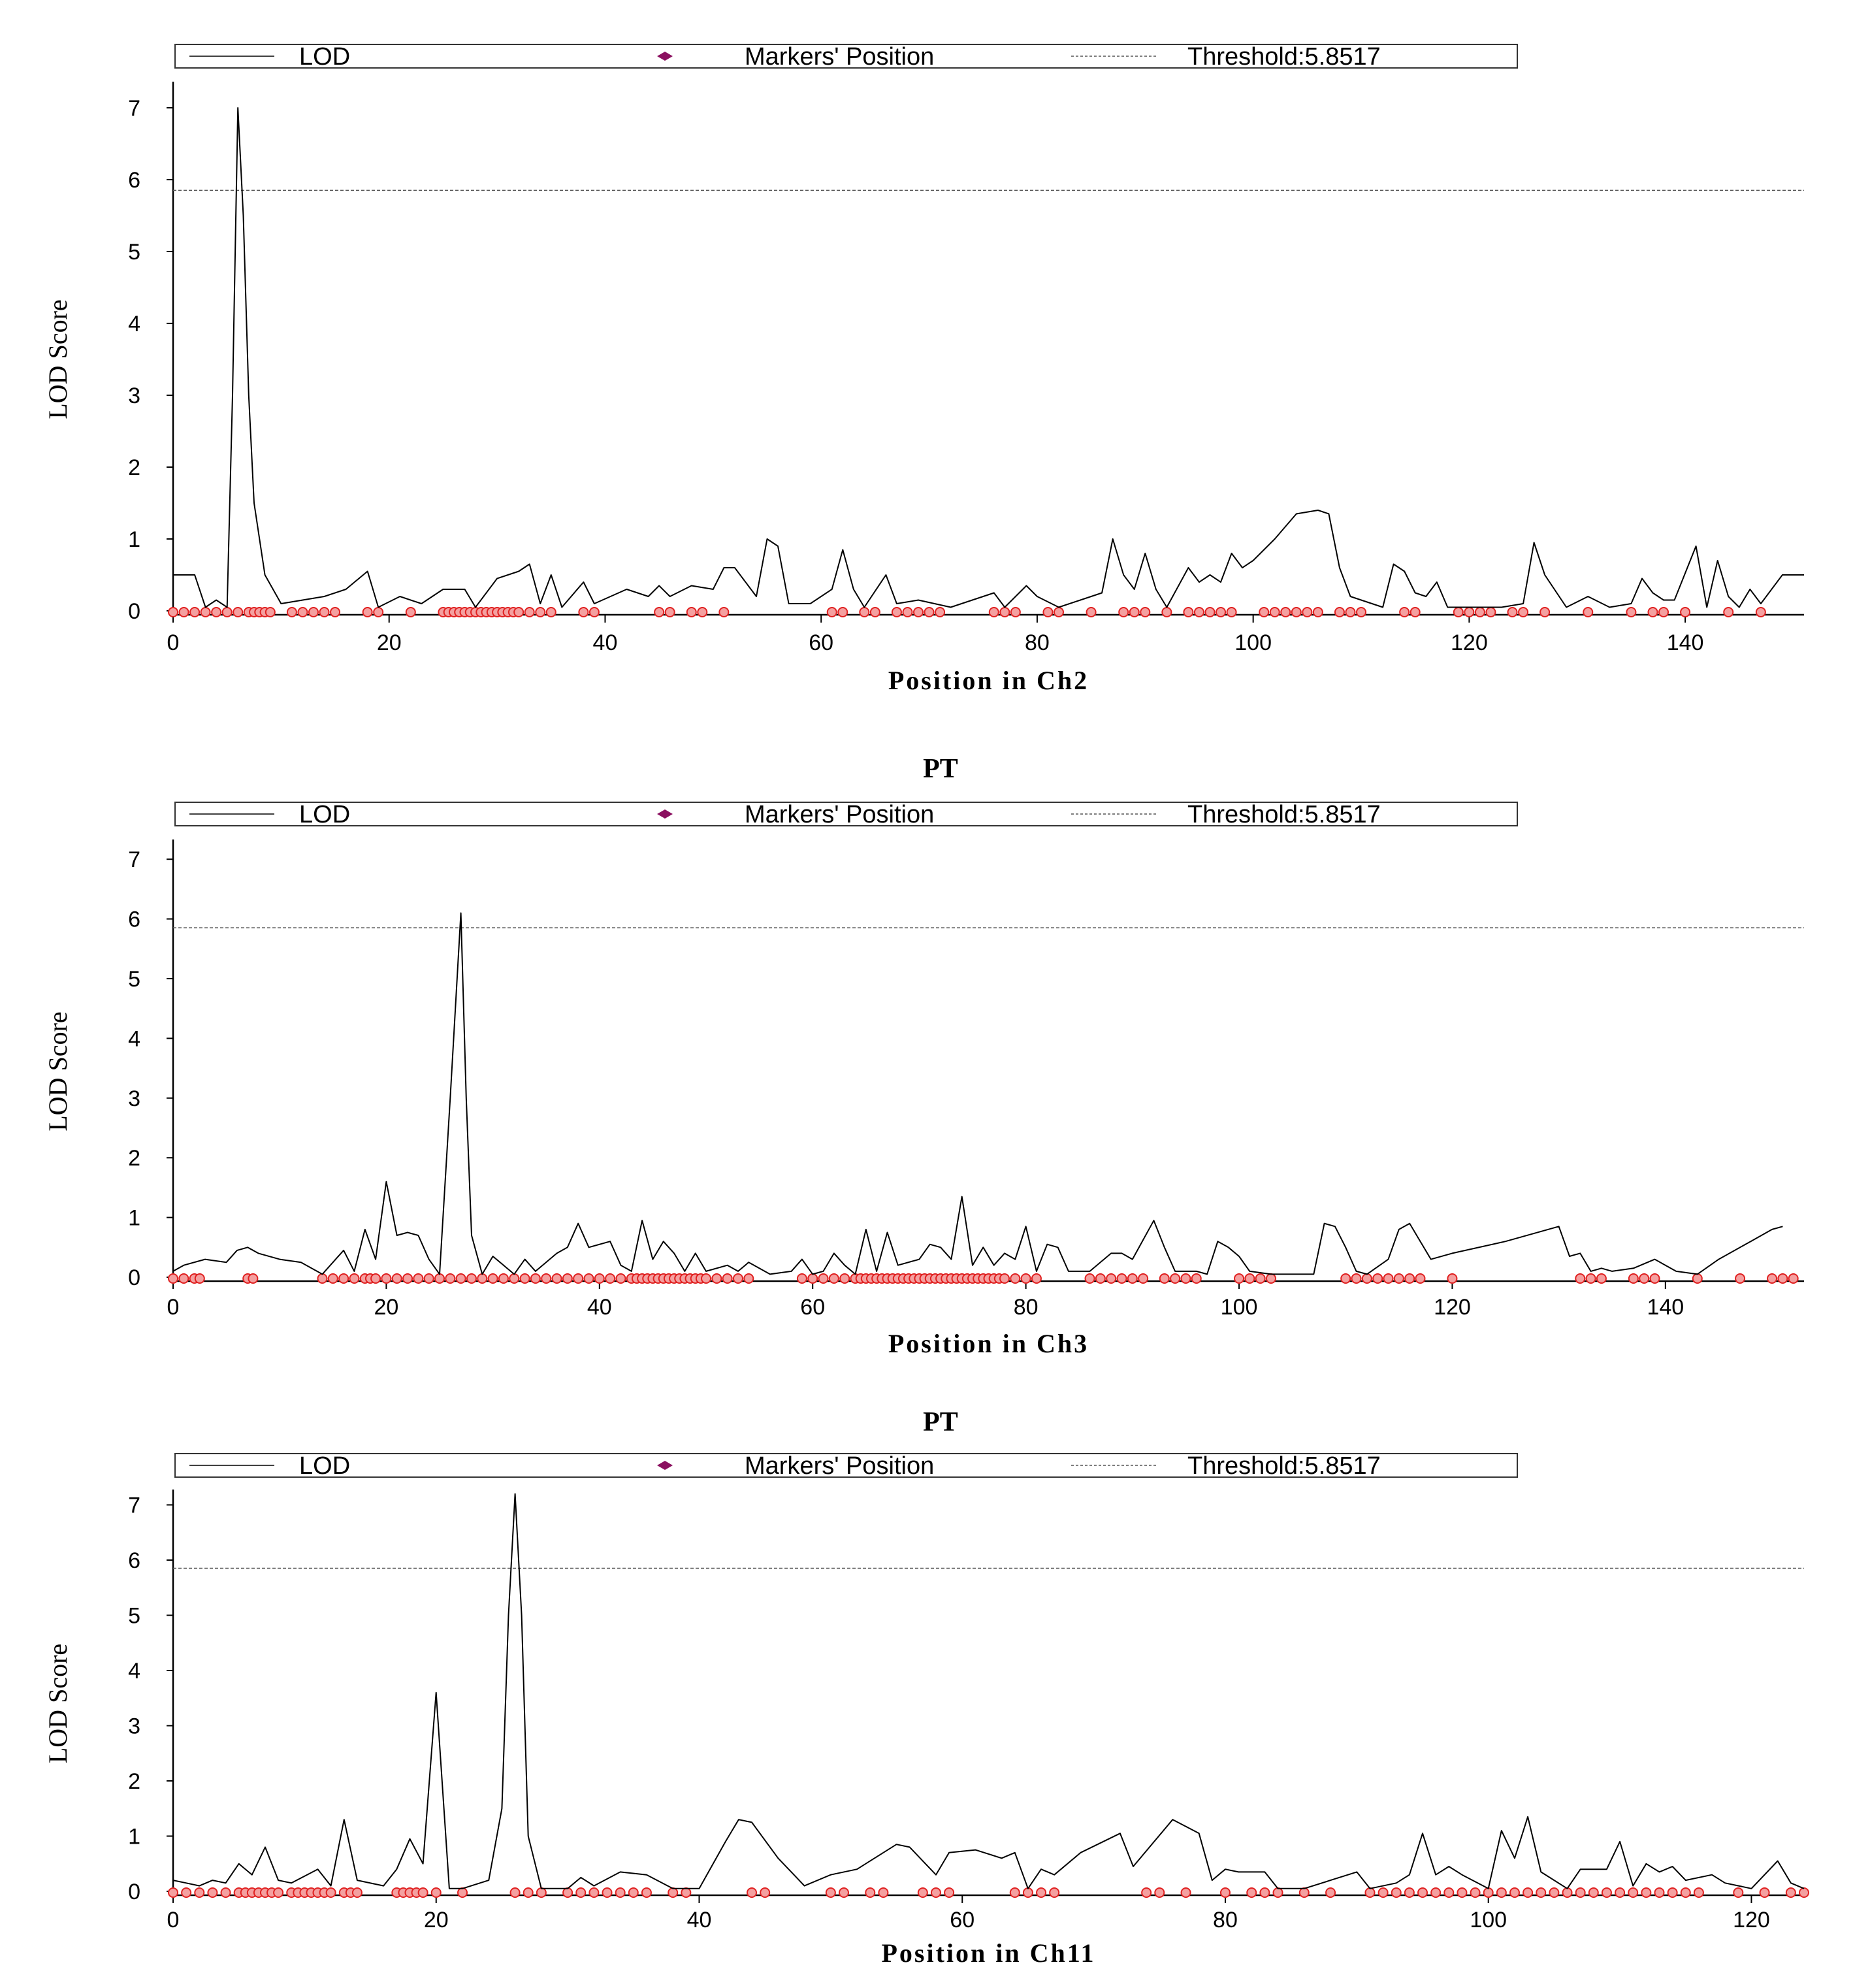  I want to click on y-axis-label: LOD Score, so click(58, 359).